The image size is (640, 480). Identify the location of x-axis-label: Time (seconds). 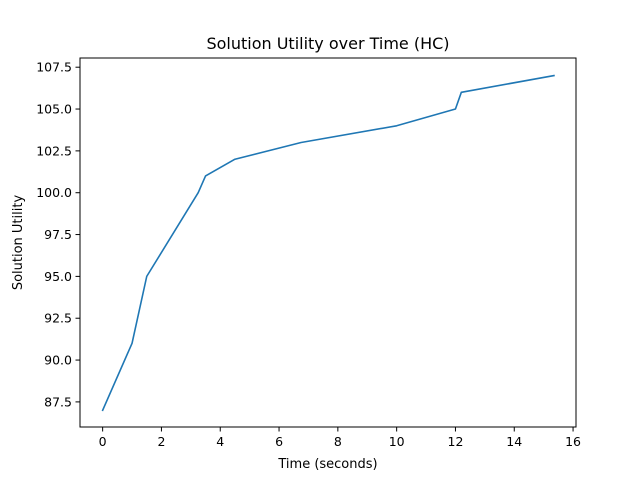
(327, 464).